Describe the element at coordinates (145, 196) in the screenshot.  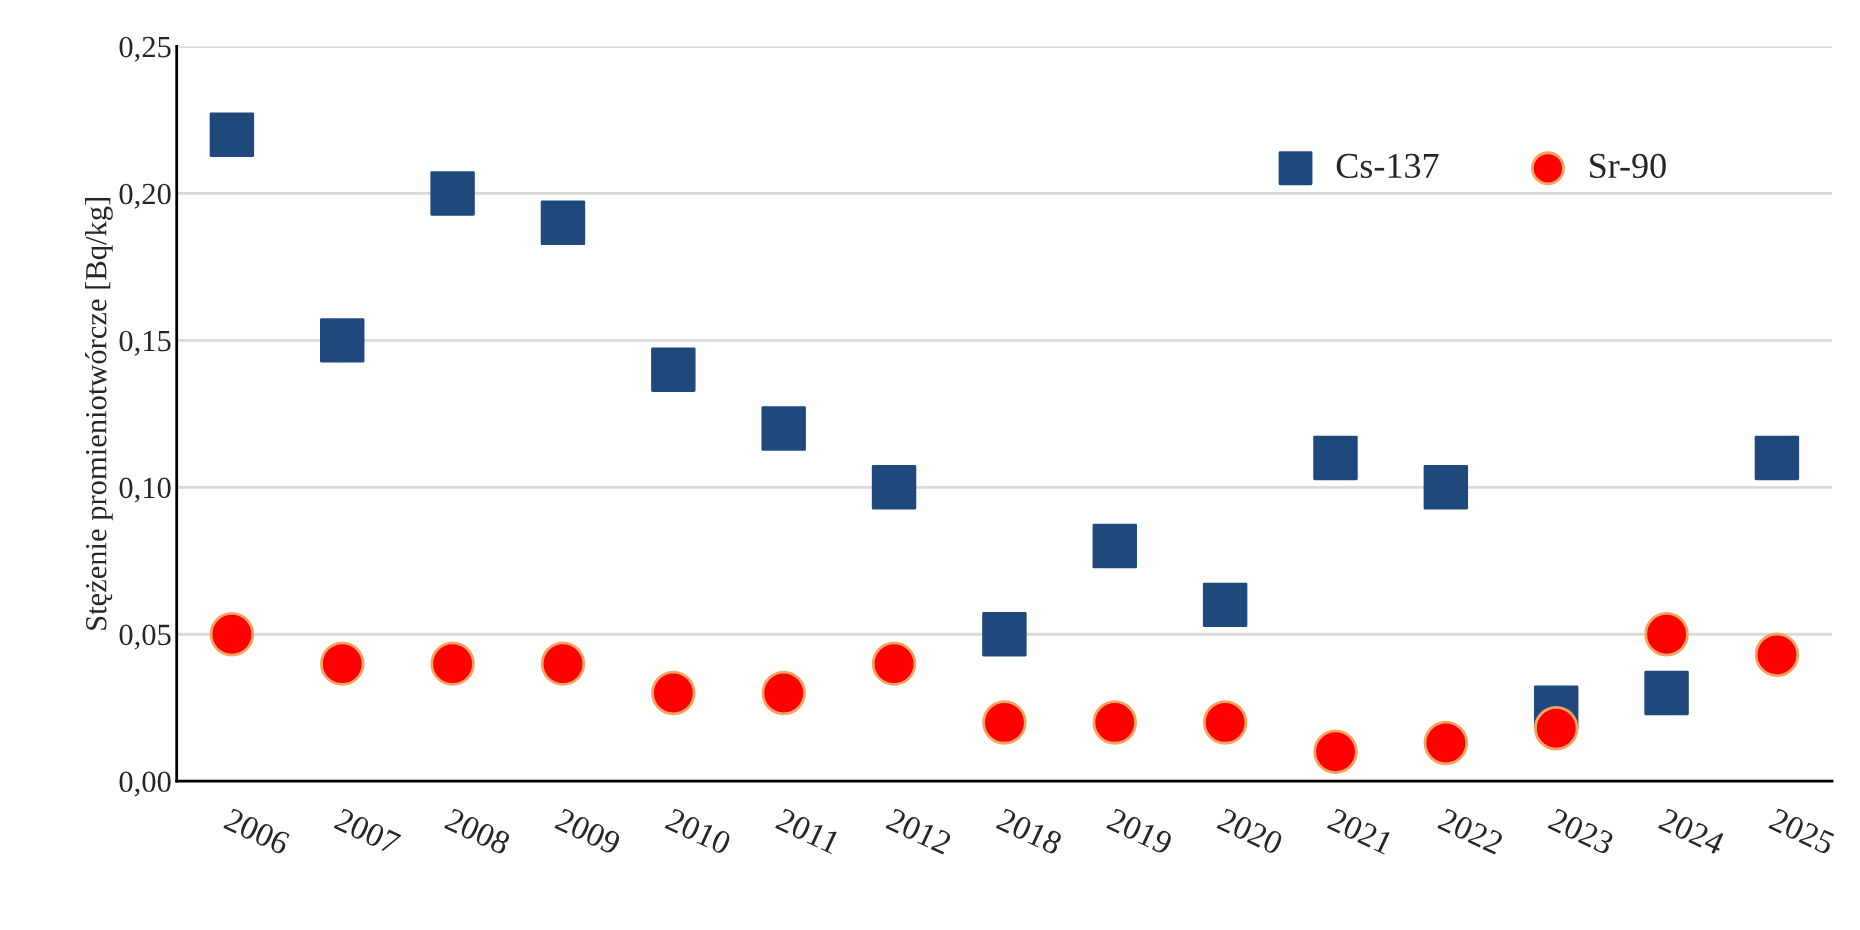
I see `y-tick-label: 0,20` at that location.